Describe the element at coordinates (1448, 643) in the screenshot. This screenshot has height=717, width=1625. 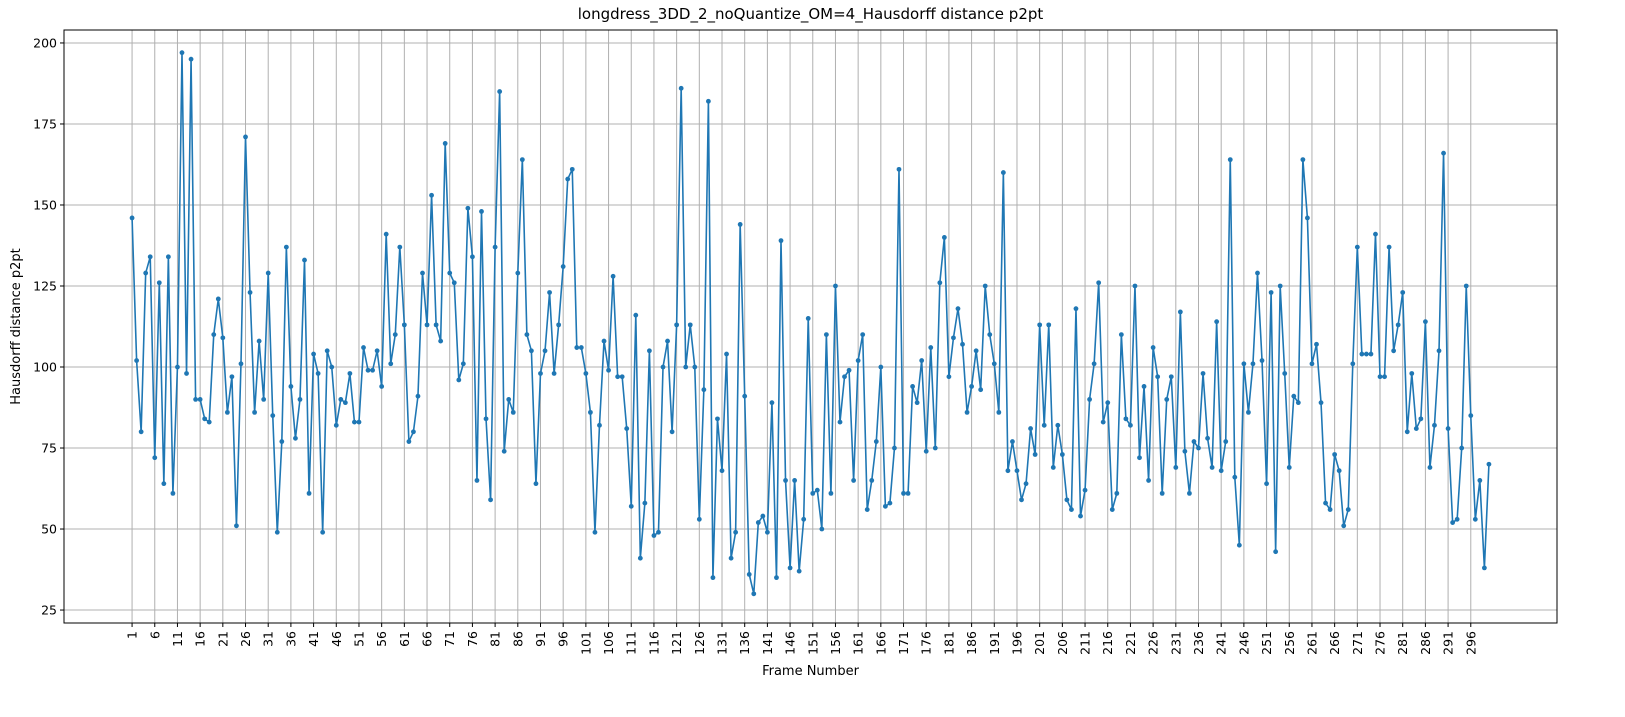
I see `x-tick-label: 291` at that location.